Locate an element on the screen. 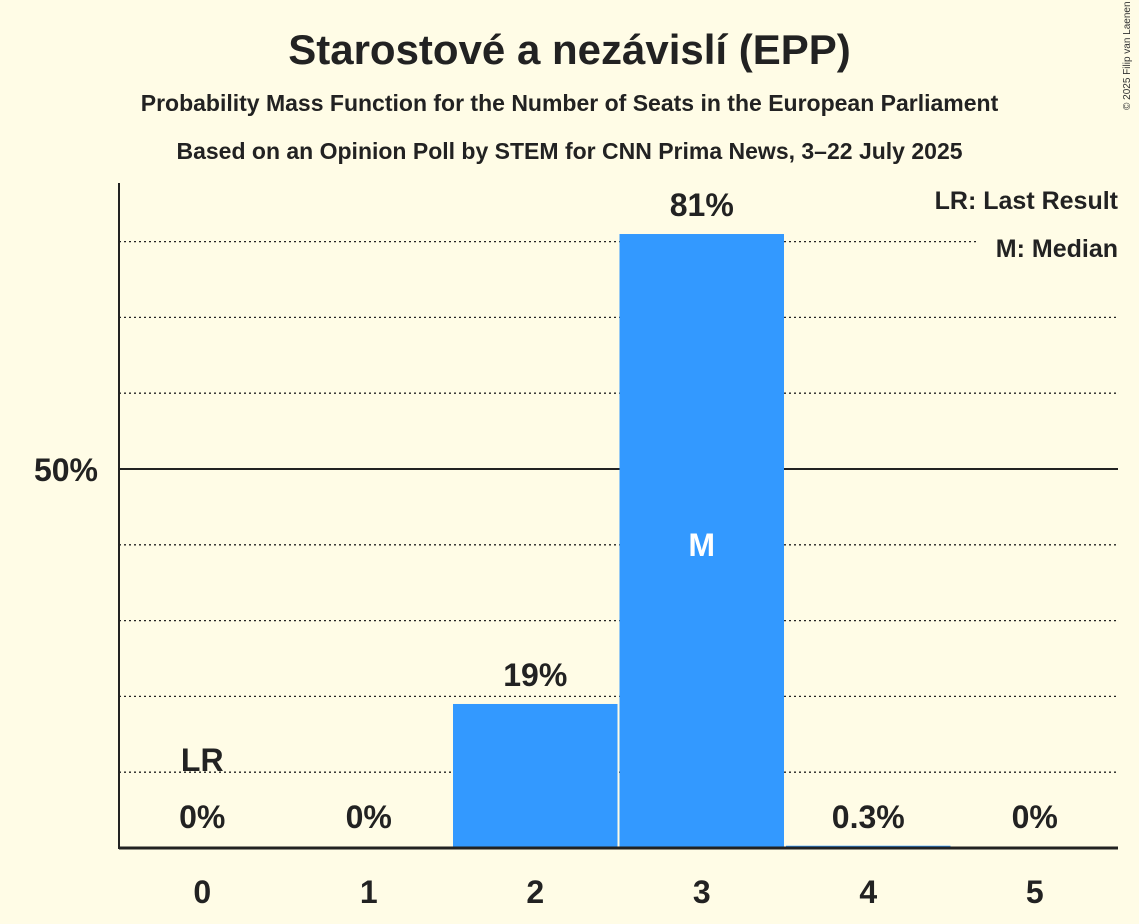  legend-entry: M: Median is located at coordinates (1057, 249).